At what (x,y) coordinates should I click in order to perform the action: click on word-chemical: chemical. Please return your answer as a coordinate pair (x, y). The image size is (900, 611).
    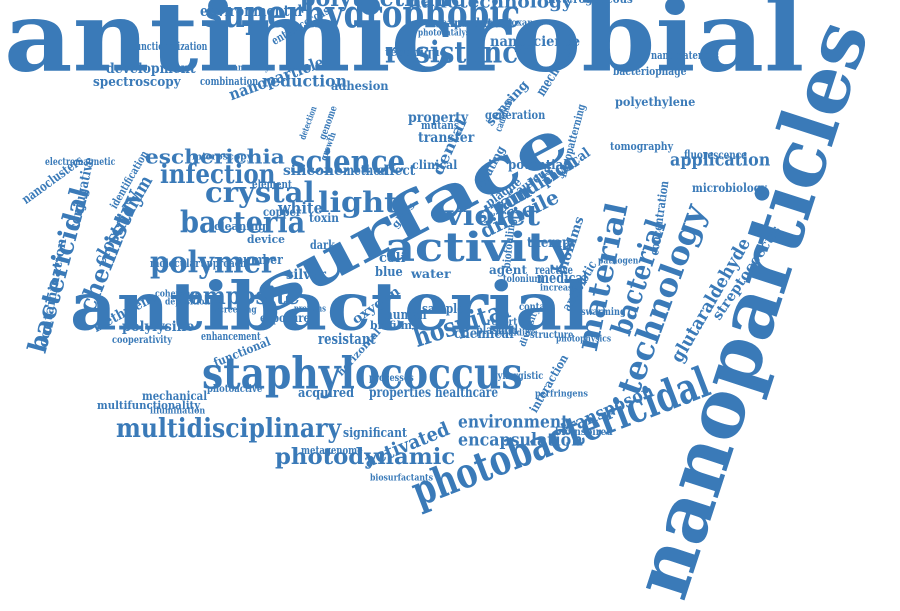
    Looking at the image, I should click on (484, 334).